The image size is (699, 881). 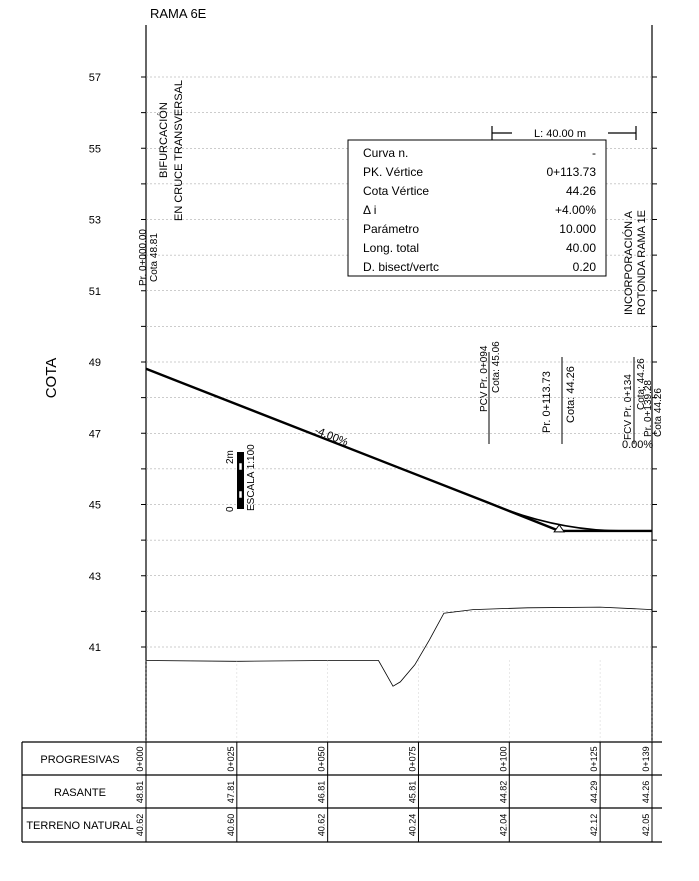 What do you see at coordinates (642, 262) in the screenshot?
I see `end-feature-line2: ROTONDA RAMA 1E` at bounding box center [642, 262].